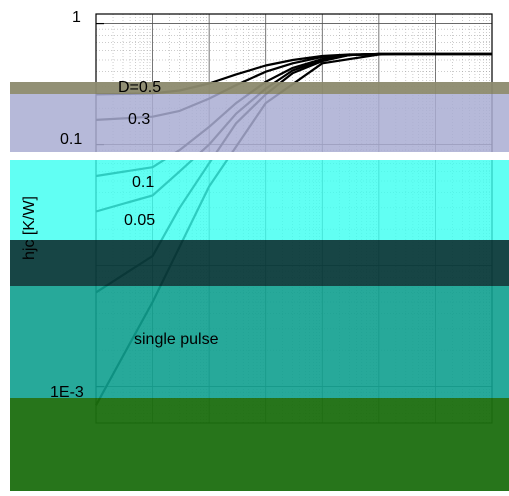 The height and width of the screenshot is (496, 509). What do you see at coordinates (71, 139) in the screenshot?
I see `y-tick-label-0.1: 0.1` at bounding box center [71, 139].